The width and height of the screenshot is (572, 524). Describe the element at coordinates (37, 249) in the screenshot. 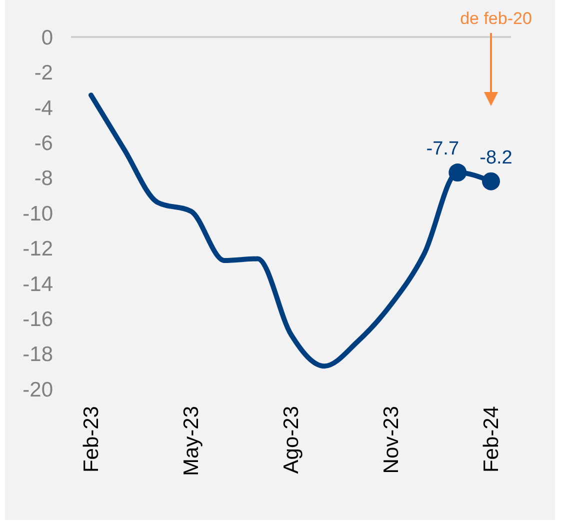

I see `y-tick-label: -12` at that location.